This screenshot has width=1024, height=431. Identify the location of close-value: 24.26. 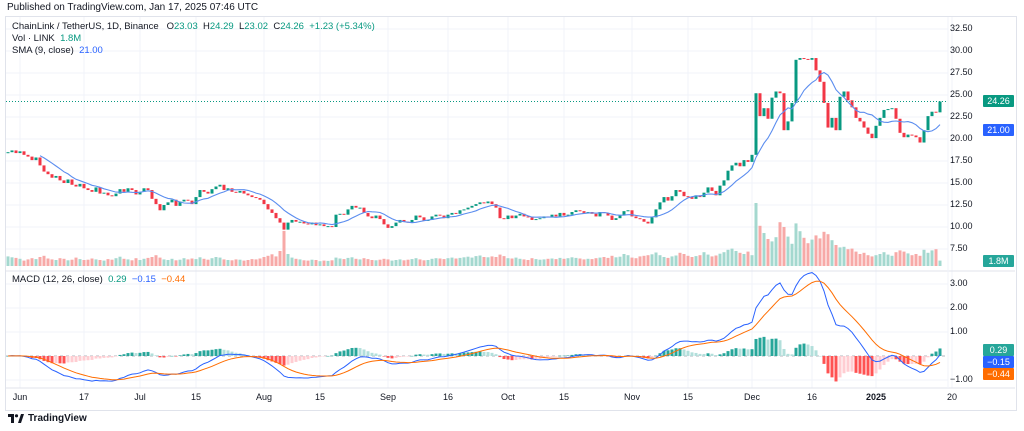
(292, 26).